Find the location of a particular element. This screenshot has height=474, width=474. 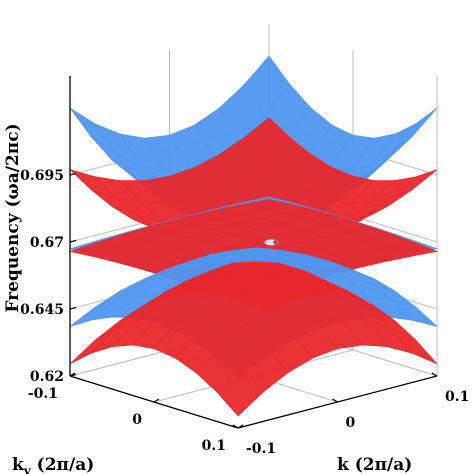

svg-text: ky (2π/a) is located at coordinates (53, 464).